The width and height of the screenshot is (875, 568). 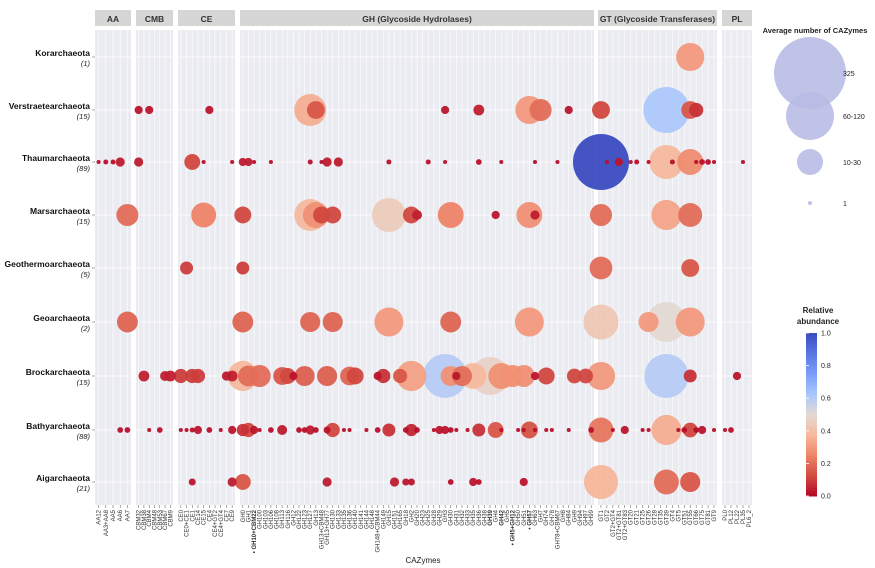 I want to click on x-tick-label: GH122, so click(x=300, y=519).